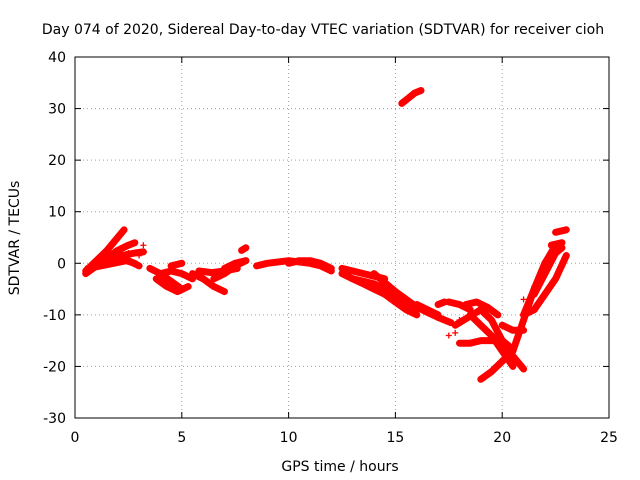 Image resolution: width=640 pixels, height=480 pixels. I want to click on series-arc-8h-blip, so click(244, 249).